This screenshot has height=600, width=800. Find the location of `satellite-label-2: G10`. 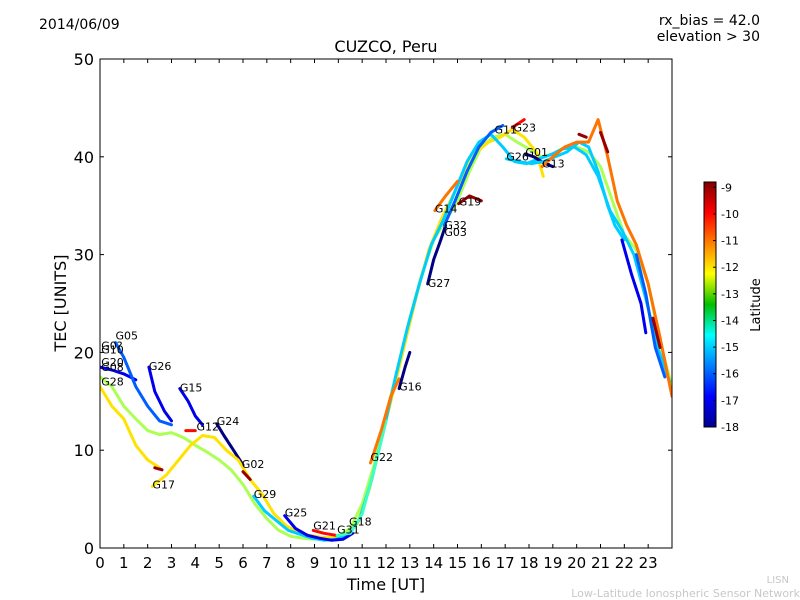

satellite-label-2: G10 is located at coordinates (112, 349).